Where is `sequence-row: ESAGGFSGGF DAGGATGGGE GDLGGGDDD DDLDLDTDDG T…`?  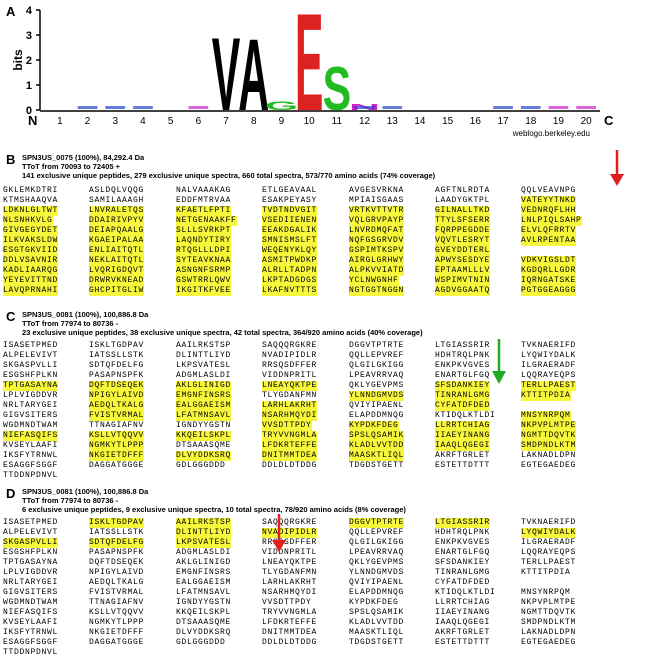
sequence-row: ESAGGFSGGF DAGGATGGGE GDLGGGDDD DDLDLDTDDG T… is located at coordinates (334, 466).